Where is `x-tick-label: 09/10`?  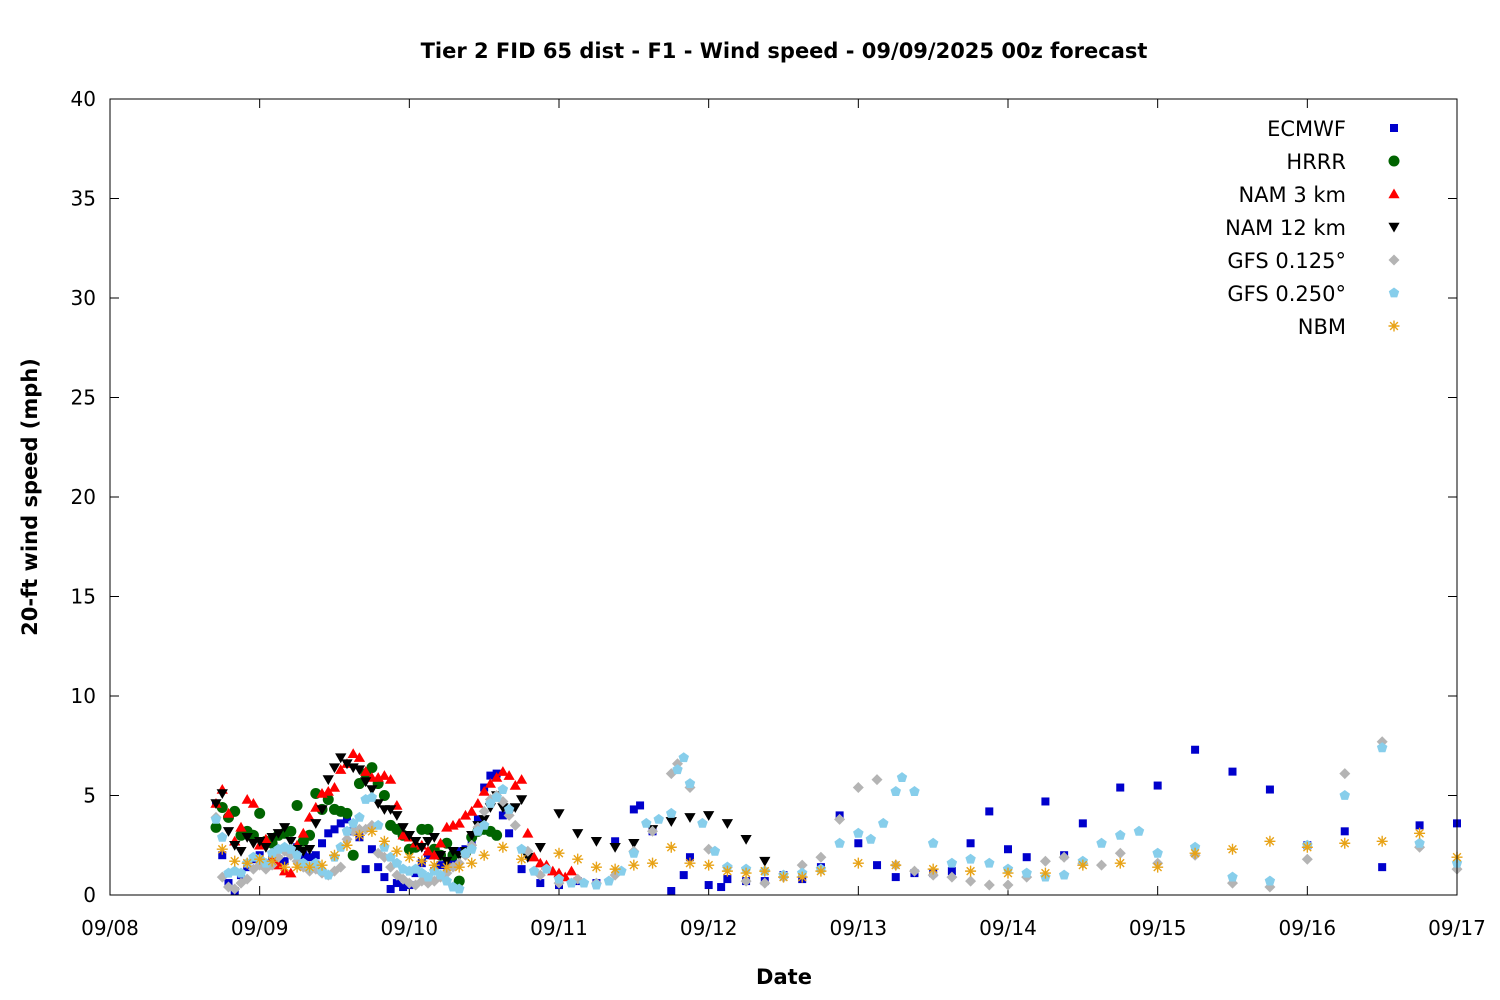
x-tick-label: 09/10 is located at coordinates (410, 928).